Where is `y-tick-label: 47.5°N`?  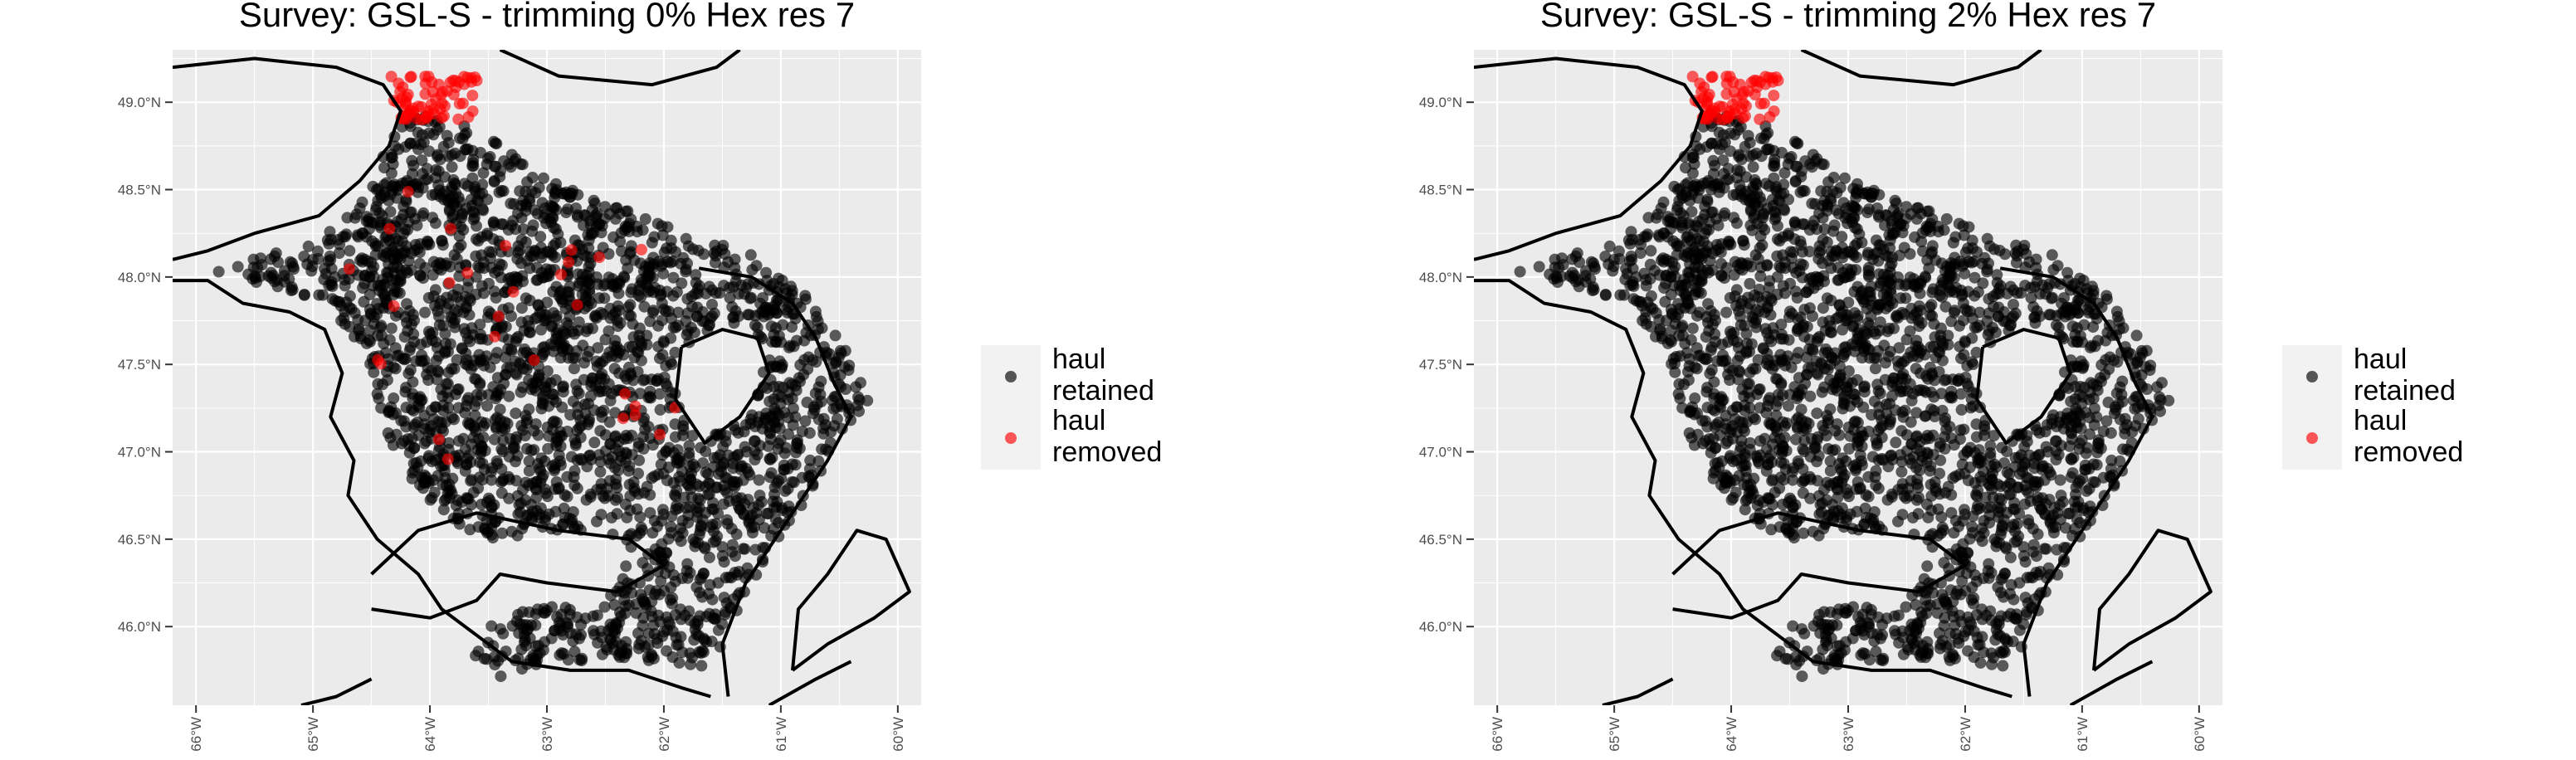 y-tick-label: 47.5°N is located at coordinates (140, 365).